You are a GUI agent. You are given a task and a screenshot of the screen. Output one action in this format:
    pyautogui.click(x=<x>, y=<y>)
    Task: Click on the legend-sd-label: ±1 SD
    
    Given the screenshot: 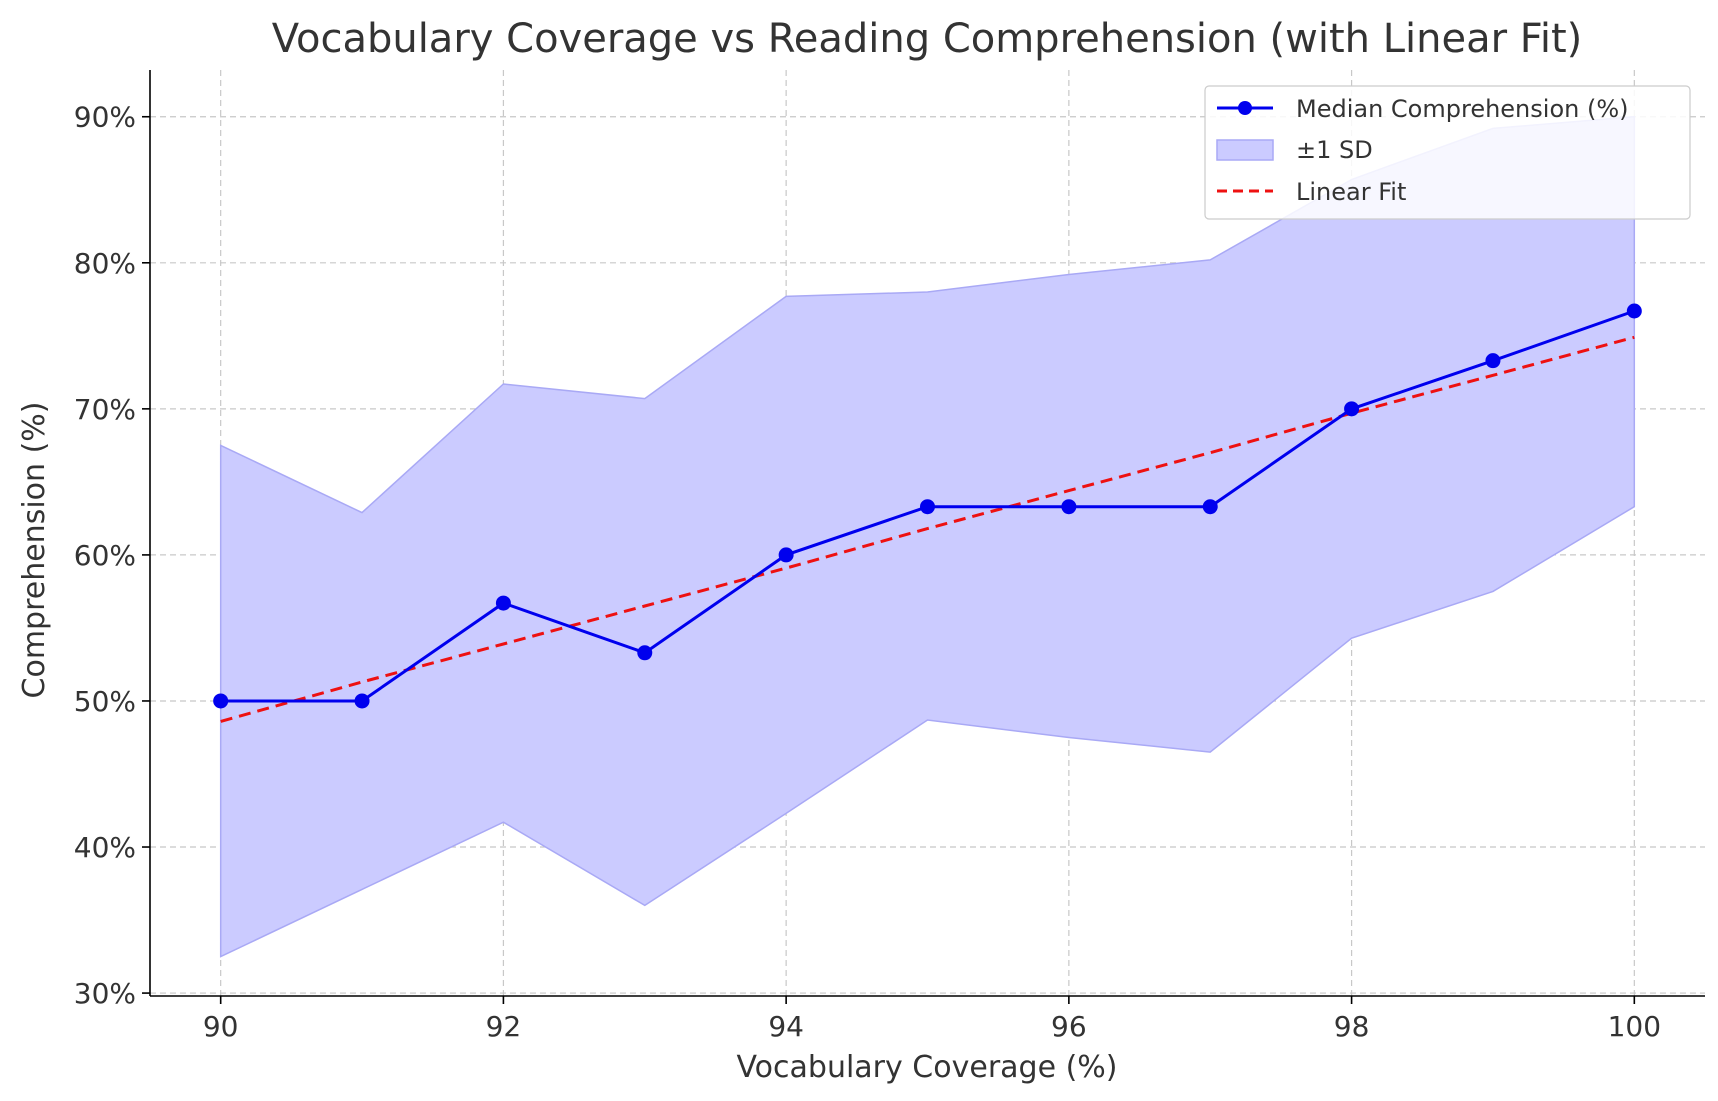 What is the action you would take?
    pyautogui.click(x=1334, y=150)
    